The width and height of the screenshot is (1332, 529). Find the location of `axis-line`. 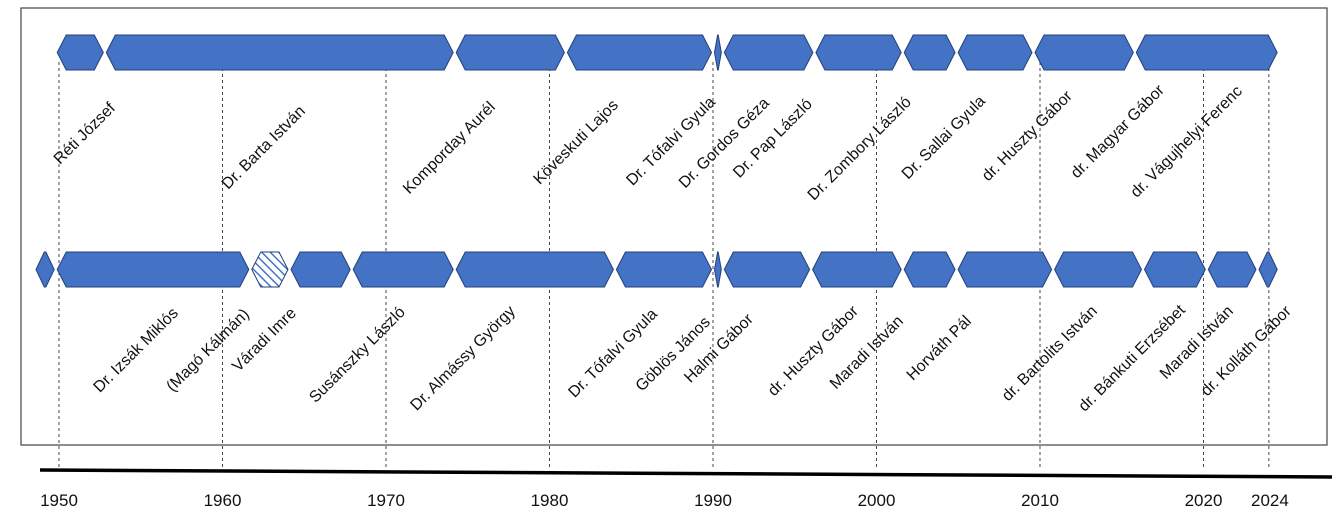

axis-line is located at coordinates (685, 473).